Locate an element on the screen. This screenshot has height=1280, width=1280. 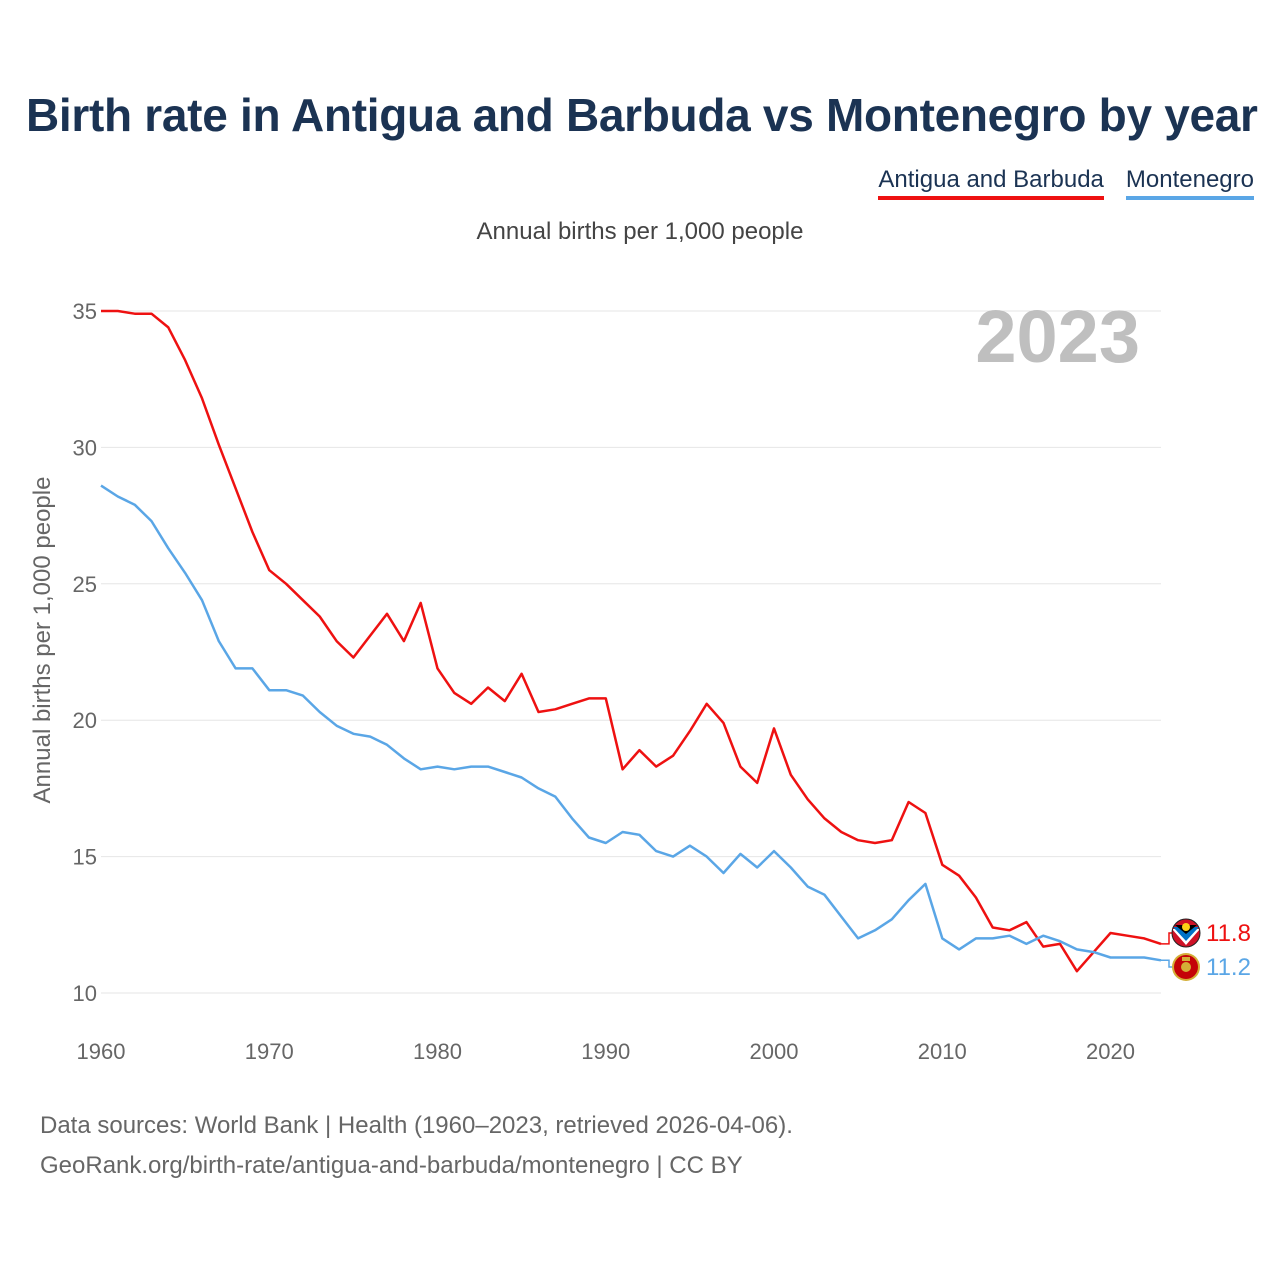
end-labels: 11.8 11.2 is located at coordinates (1206, 949).